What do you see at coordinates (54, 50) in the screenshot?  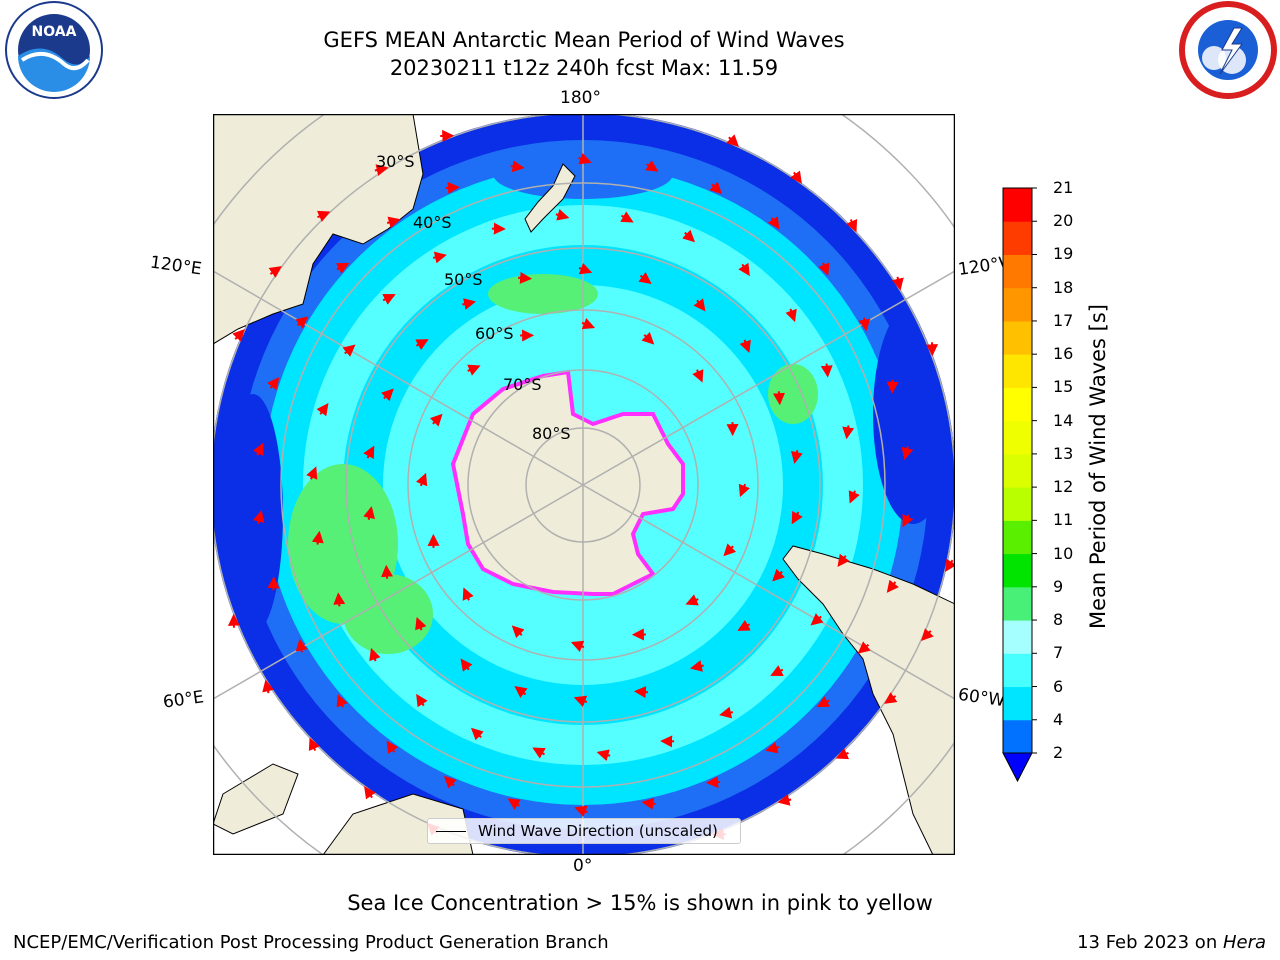 I see `noaa-logo: NOAA` at bounding box center [54, 50].